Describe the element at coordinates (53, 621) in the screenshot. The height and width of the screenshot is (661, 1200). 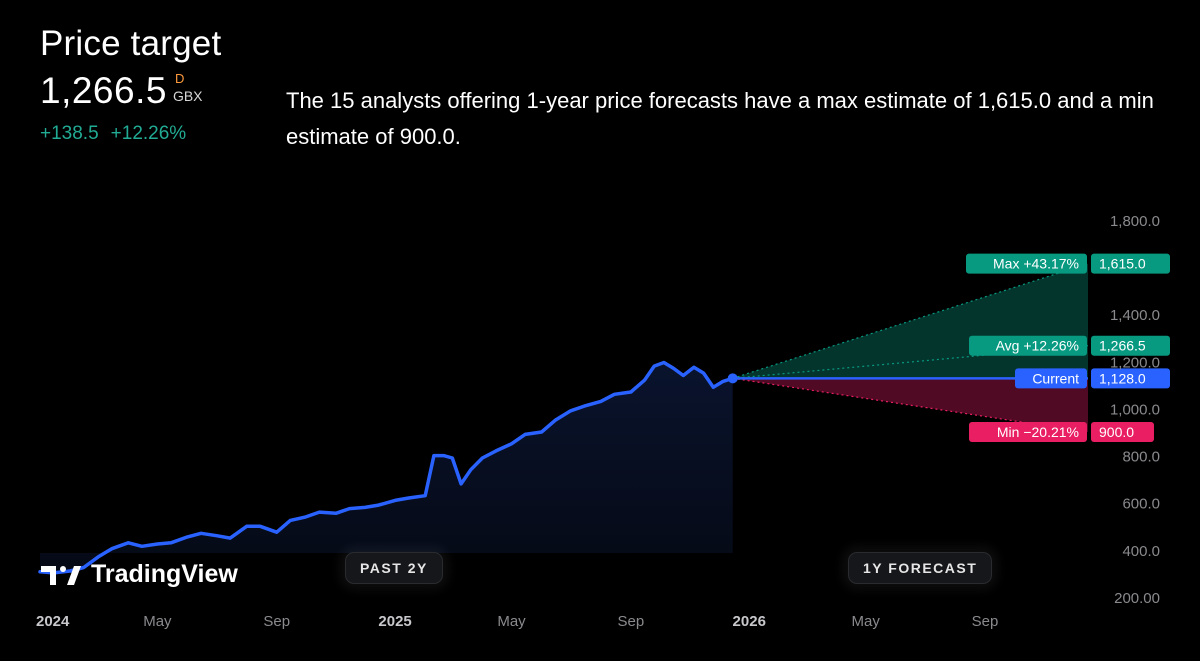
I see `x-tick-label: 2024` at that location.